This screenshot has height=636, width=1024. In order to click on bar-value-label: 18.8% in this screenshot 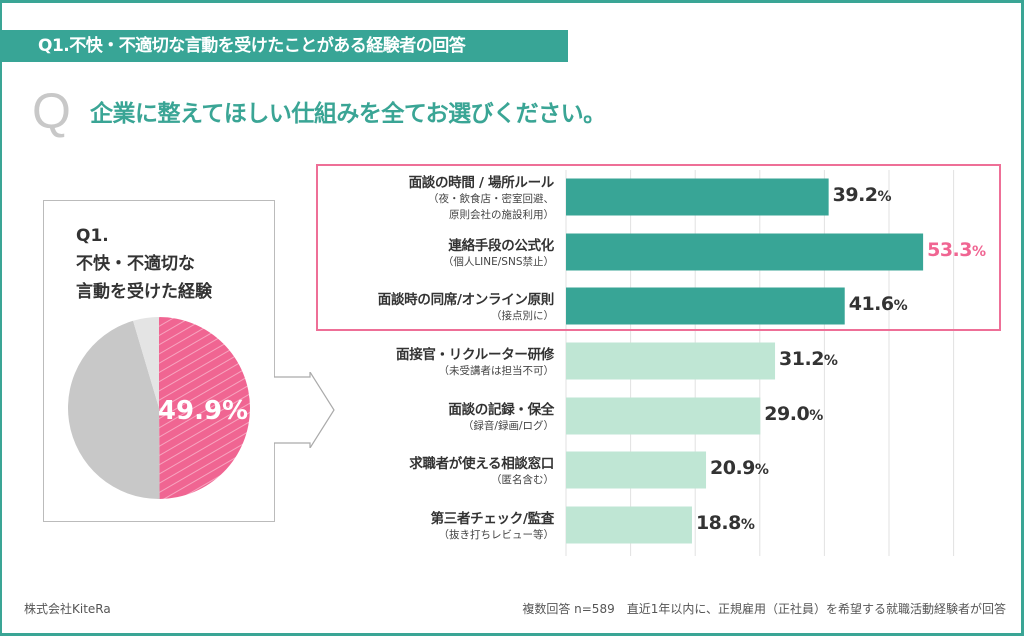, I will do `click(725, 523)`.